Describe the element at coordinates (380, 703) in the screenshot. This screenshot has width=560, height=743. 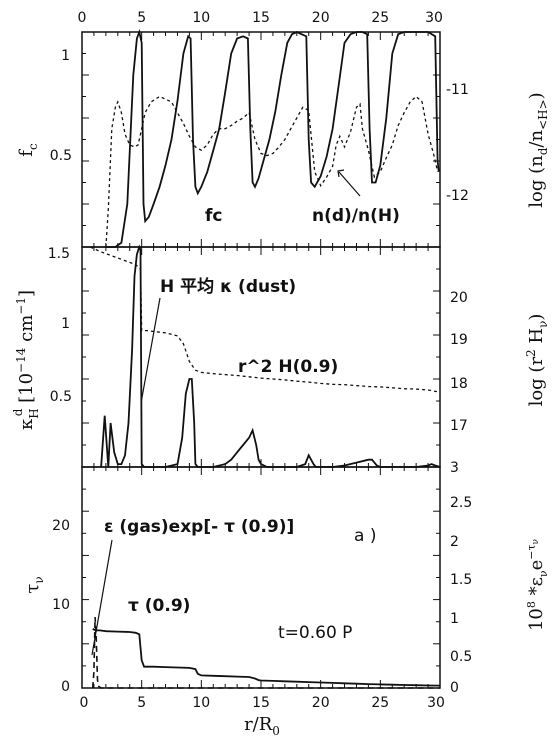
I see `bottom-xtick: 25` at that location.